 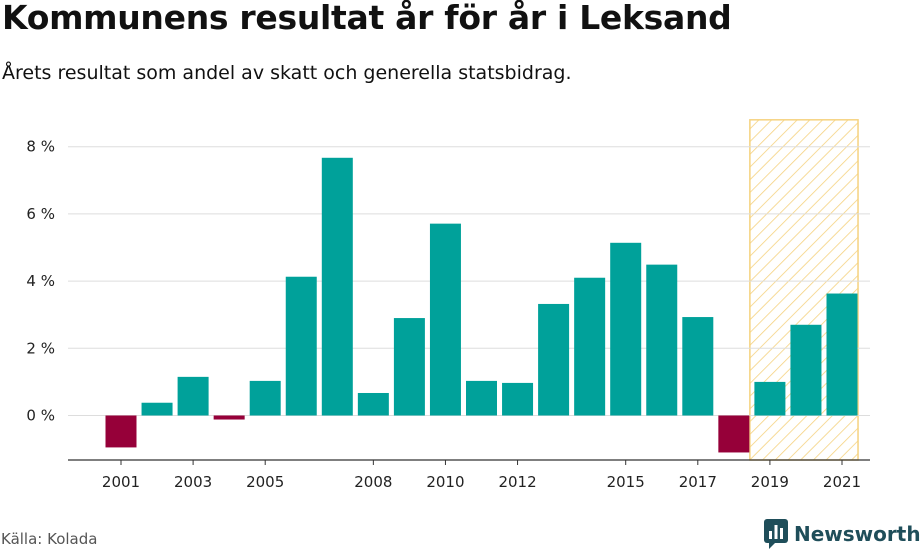 I want to click on newsworthy-logo-icon, so click(x=776, y=534).